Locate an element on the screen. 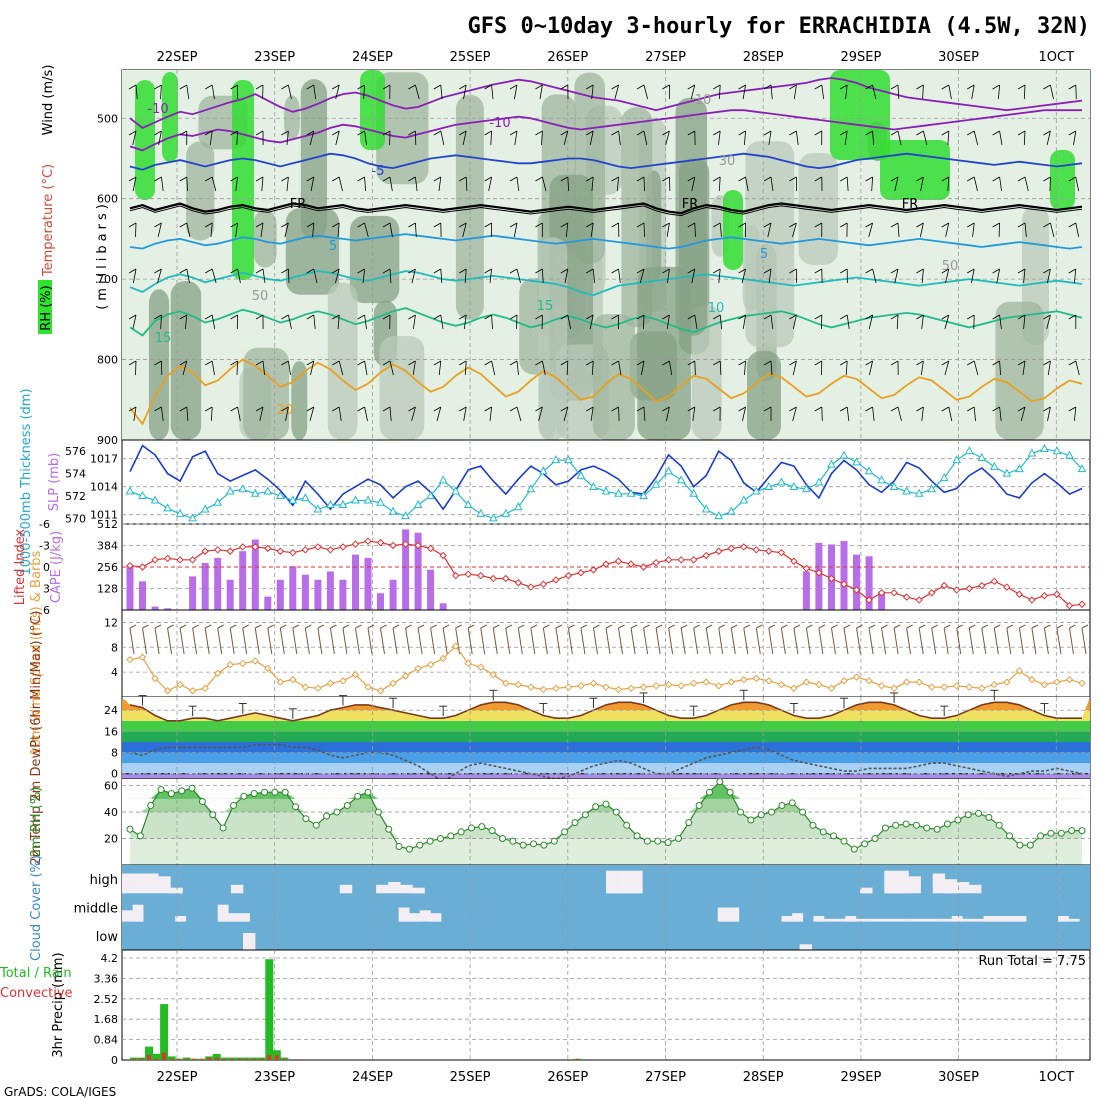 This screenshot has width=1100, height=1100. temp-tick-label: 0 is located at coordinates (114, 774).